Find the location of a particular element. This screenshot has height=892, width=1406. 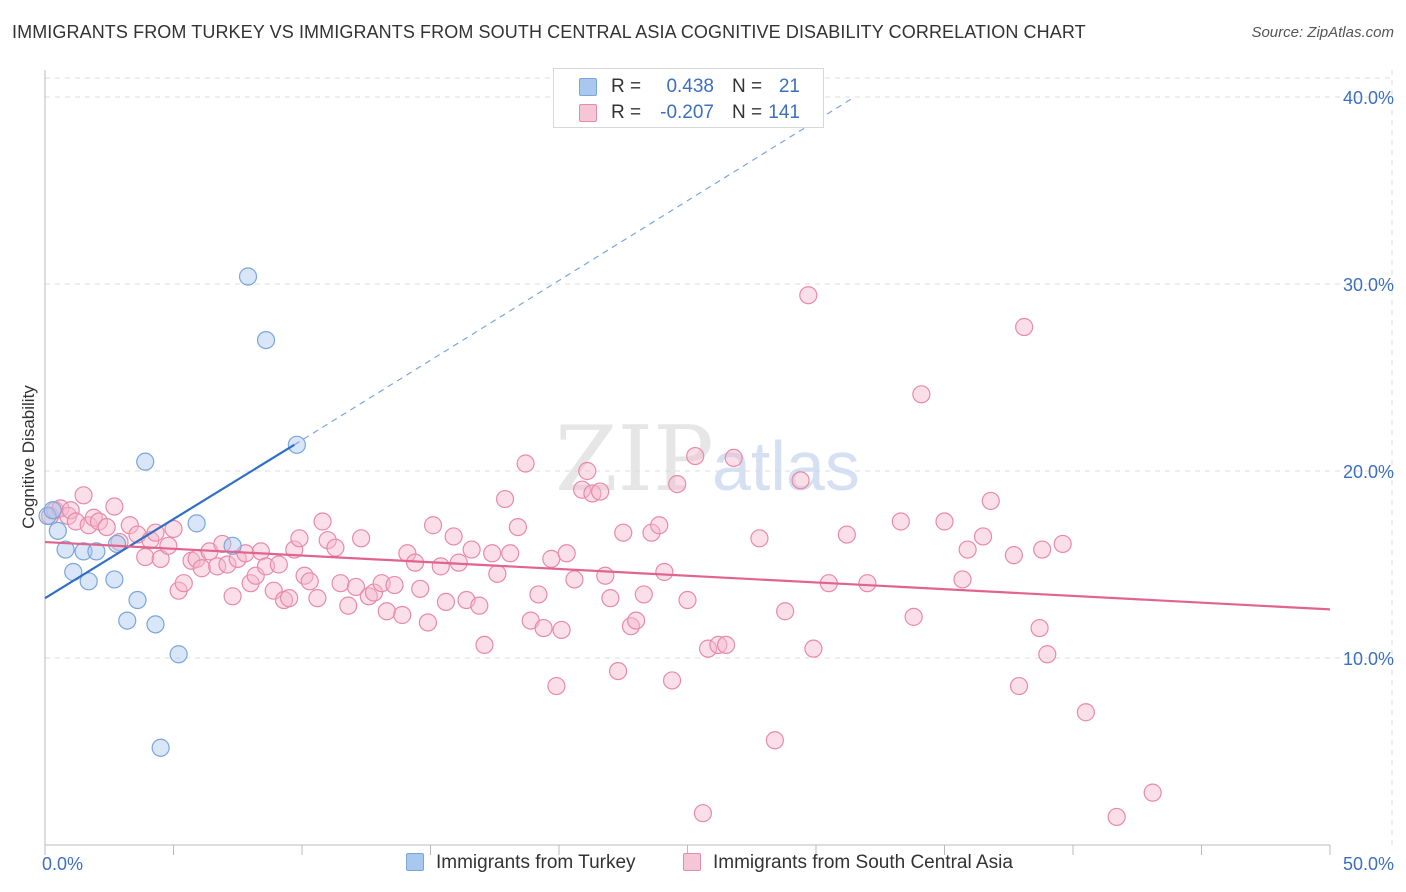

y-tick-label: 10.0% is located at coordinates (1368, 659).